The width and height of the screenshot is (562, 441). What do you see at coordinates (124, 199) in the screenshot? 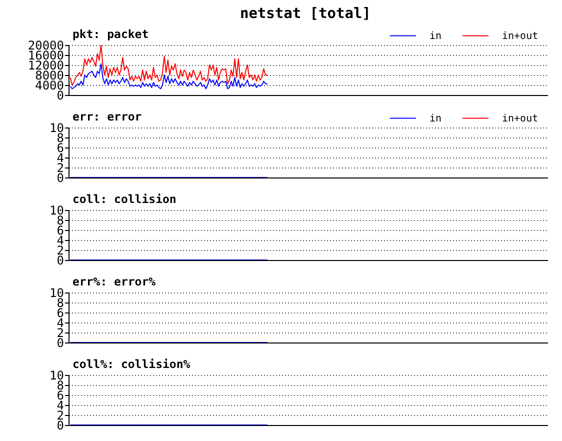
I see `chart-title: coll: collision` at bounding box center [124, 199].